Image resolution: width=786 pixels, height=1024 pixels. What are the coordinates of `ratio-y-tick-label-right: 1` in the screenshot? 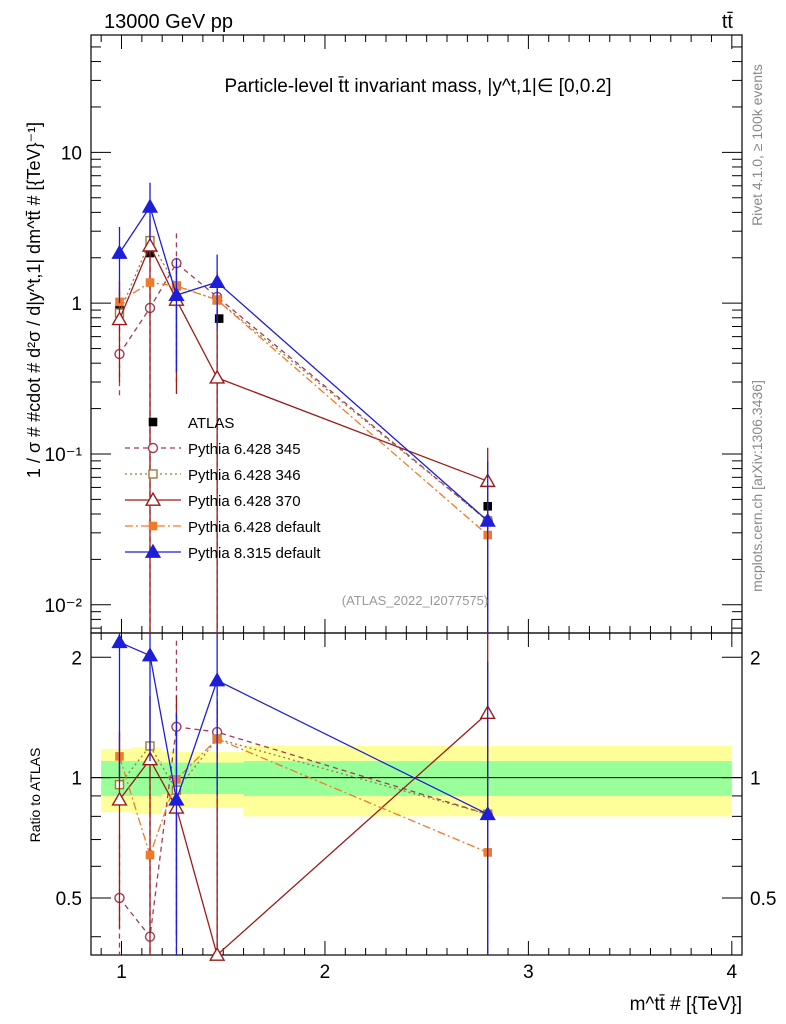 It's located at (755, 779).